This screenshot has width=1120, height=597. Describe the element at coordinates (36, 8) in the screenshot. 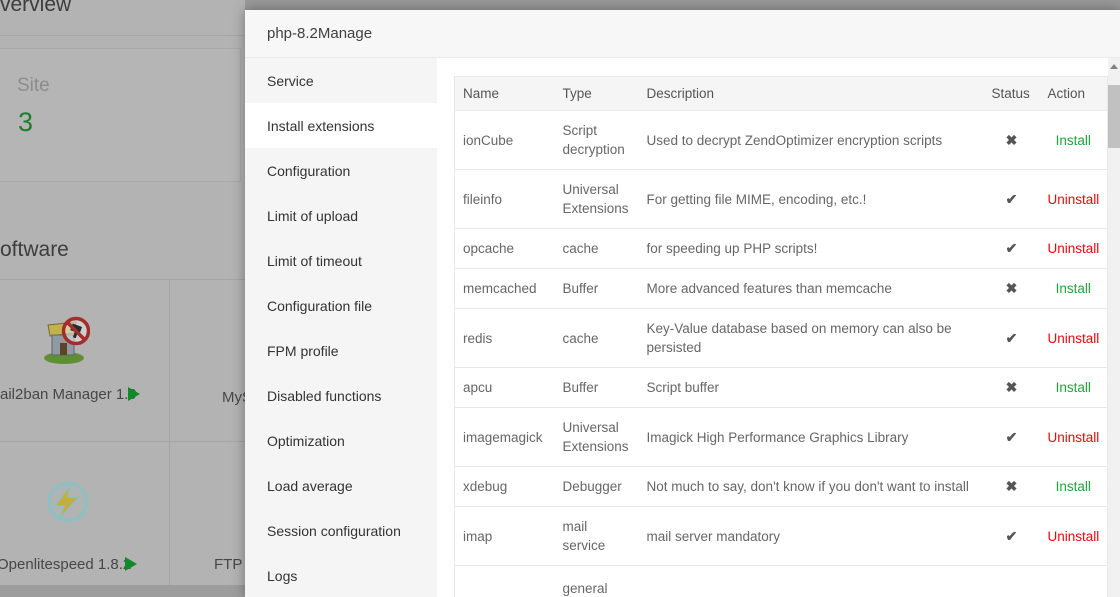

I see `overview-heading: verview` at that location.